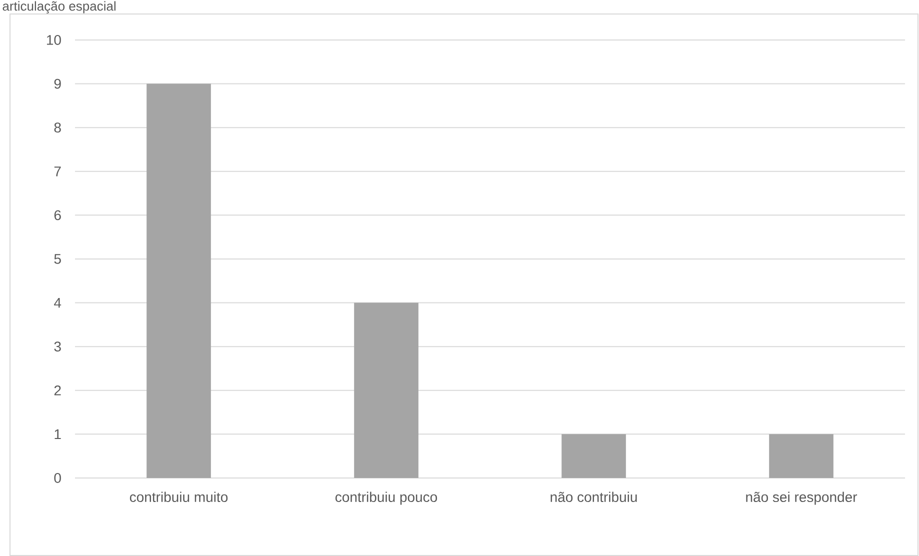 Image resolution: width=919 pixels, height=556 pixels. I want to click on x-tick-label: não contribuiu, so click(593, 497).